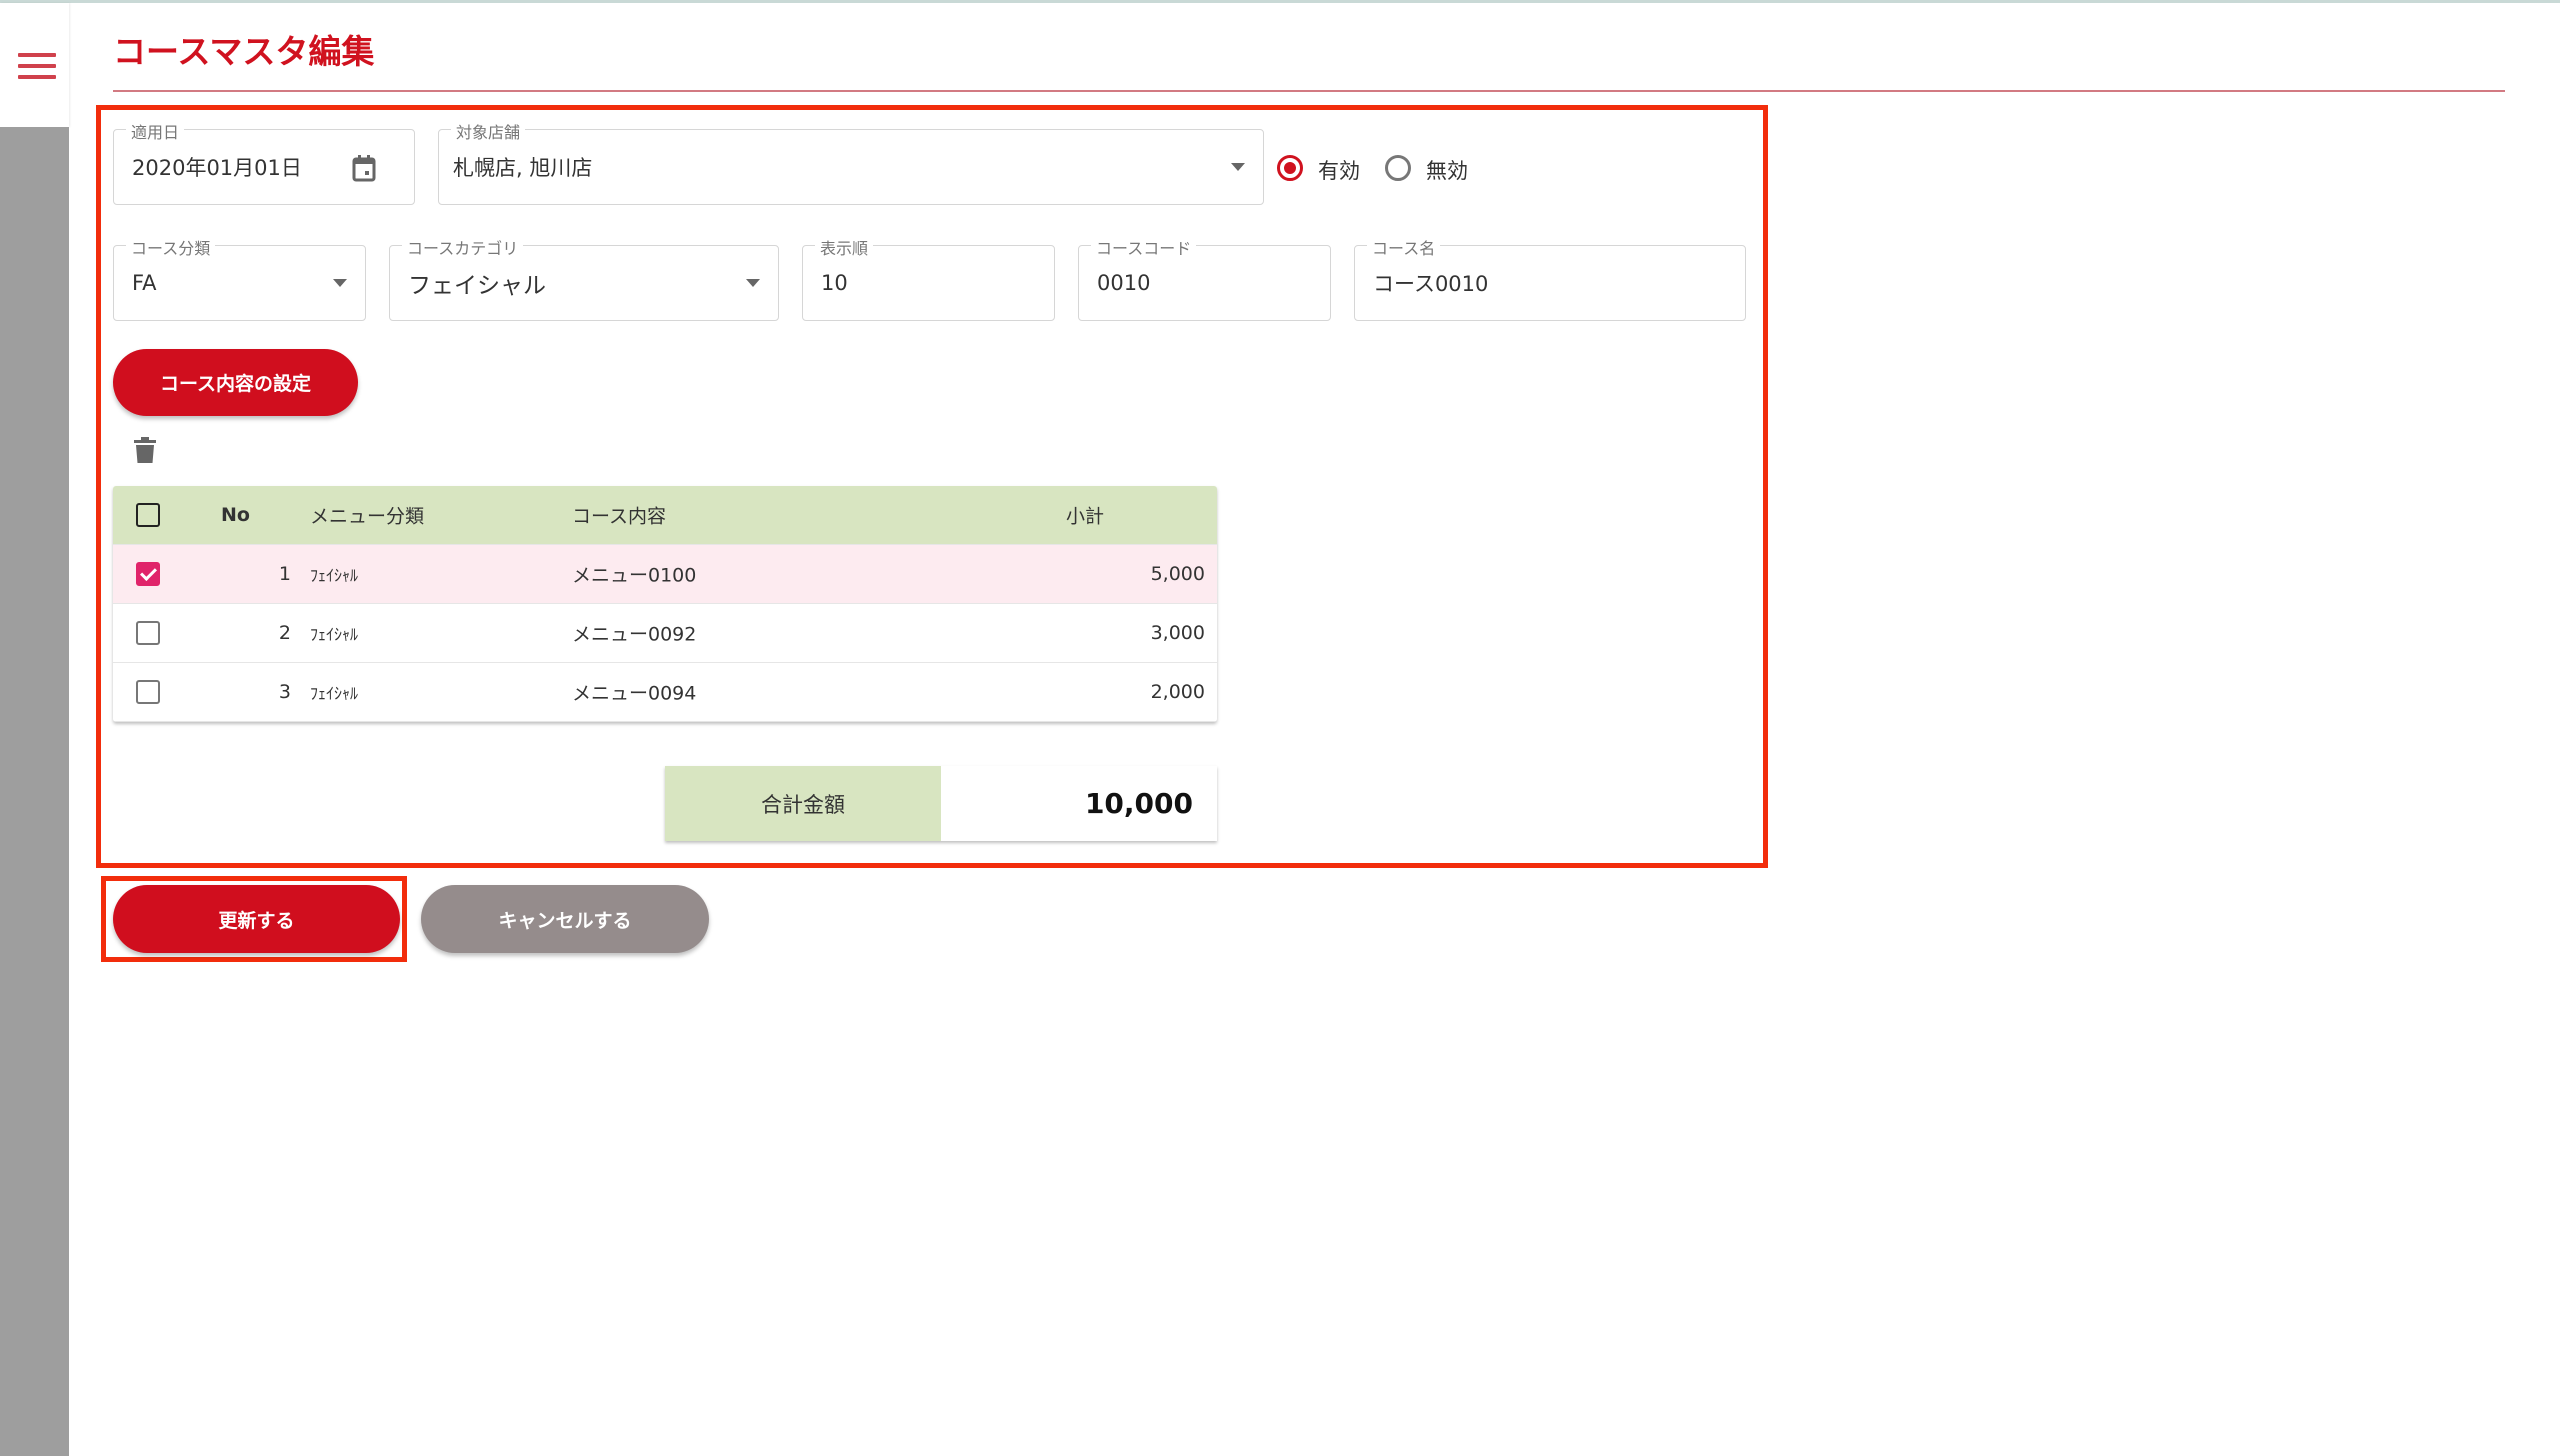 The width and height of the screenshot is (2560, 1456). Describe the element at coordinates (619, 516) in the screenshot. I see `header-content: コース内容` at that location.